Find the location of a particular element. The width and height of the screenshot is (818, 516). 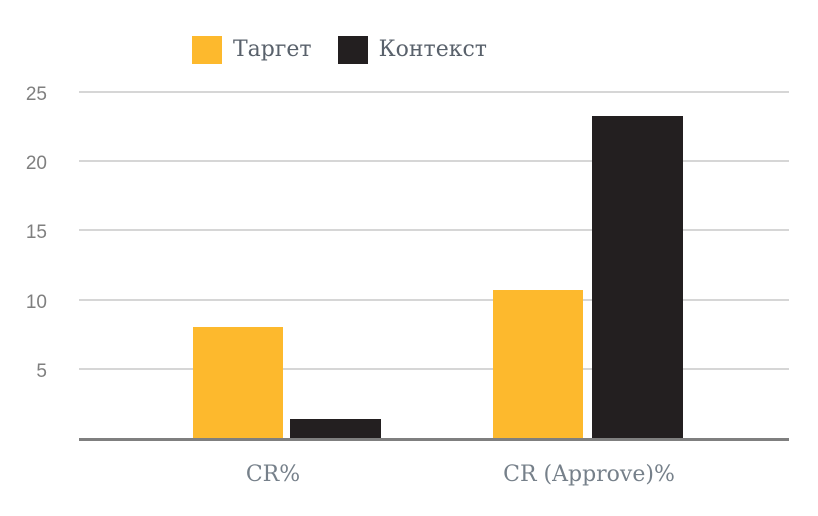

chart-legend: Таргет Контекст is located at coordinates (339, 50).